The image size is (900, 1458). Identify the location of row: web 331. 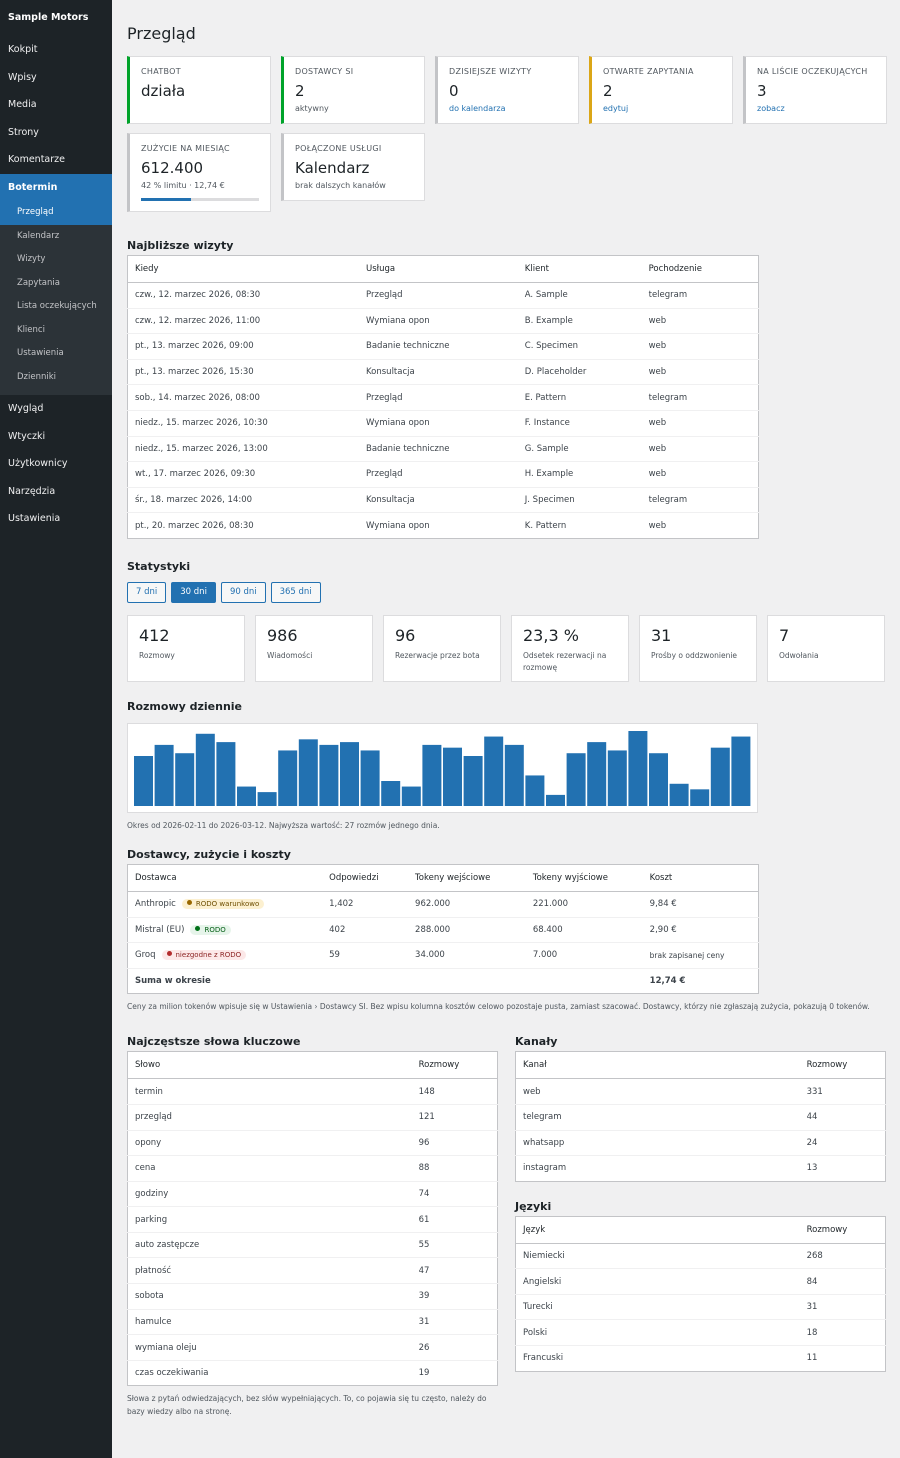
(700, 1091).